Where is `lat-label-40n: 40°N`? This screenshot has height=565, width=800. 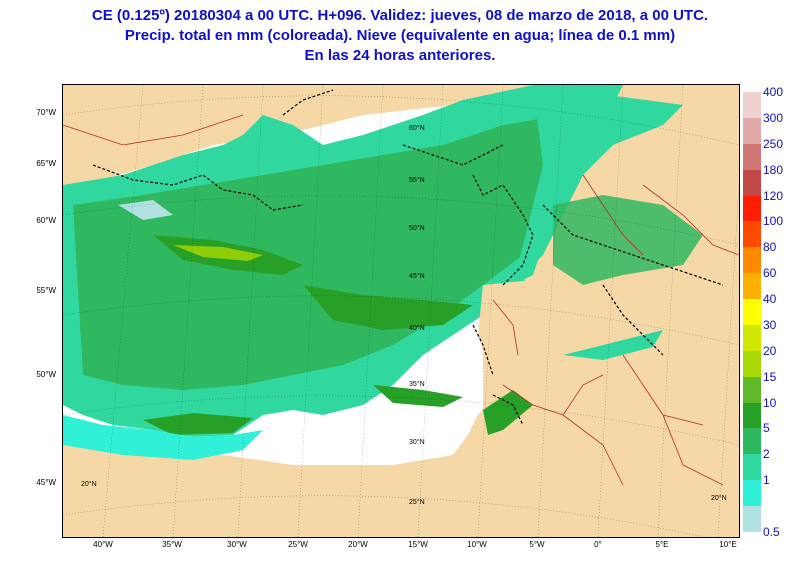 lat-label-40n: 40°N is located at coordinates (417, 328).